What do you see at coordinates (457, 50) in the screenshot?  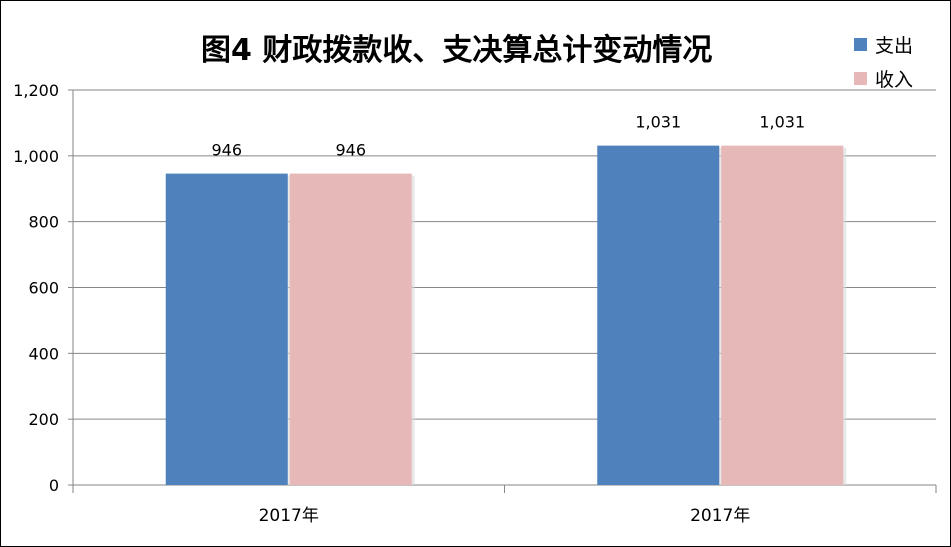 I see `chart-title: 图4 财政拨款收、支决算总计变动情况` at bounding box center [457, 50].